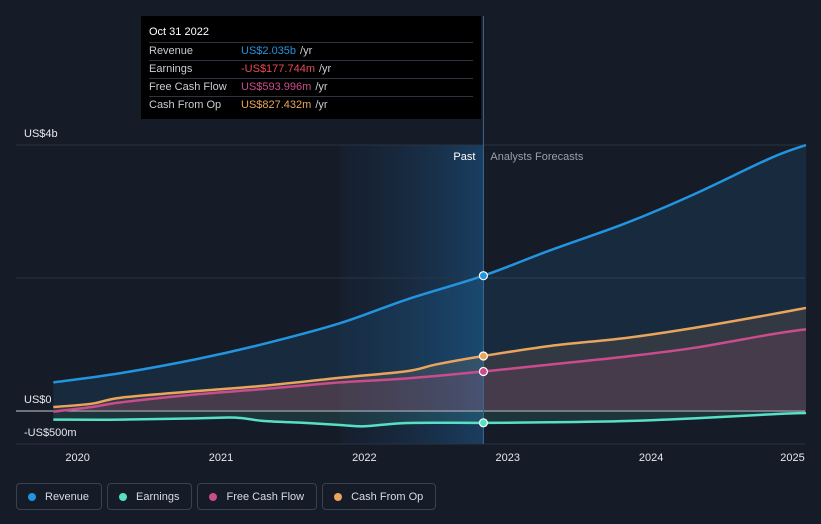  I want to click on x-tick-label: 2022, so click(364, 458).